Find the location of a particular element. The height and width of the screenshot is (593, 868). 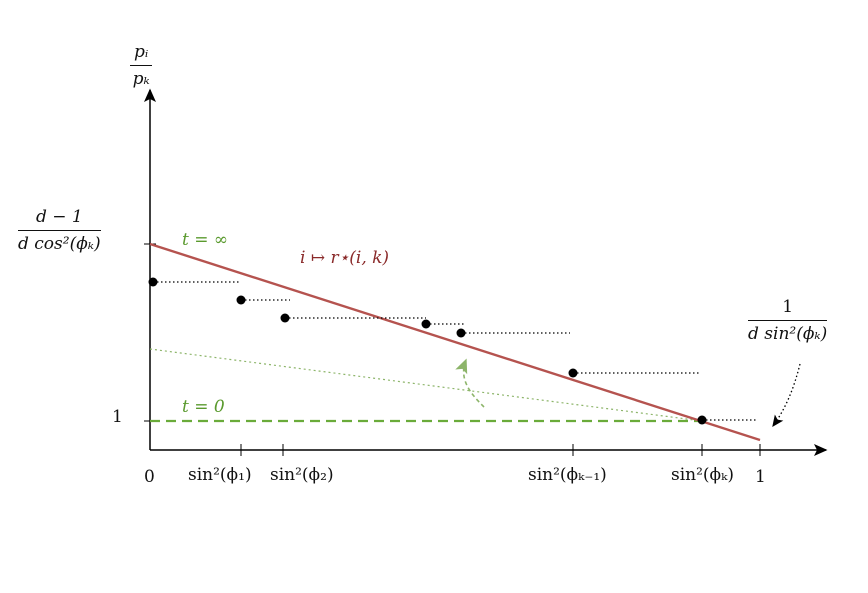

x-zero-label: 0 is located at coordinates (149, 477).